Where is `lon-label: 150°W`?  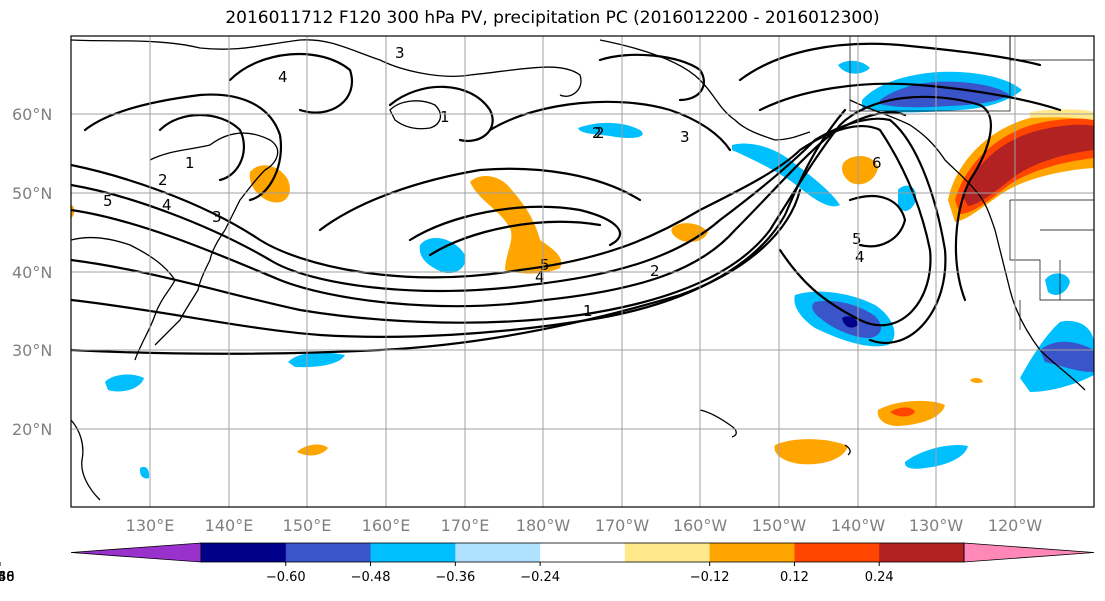
lon-label: 150°W is located at coordinates (779, 525).